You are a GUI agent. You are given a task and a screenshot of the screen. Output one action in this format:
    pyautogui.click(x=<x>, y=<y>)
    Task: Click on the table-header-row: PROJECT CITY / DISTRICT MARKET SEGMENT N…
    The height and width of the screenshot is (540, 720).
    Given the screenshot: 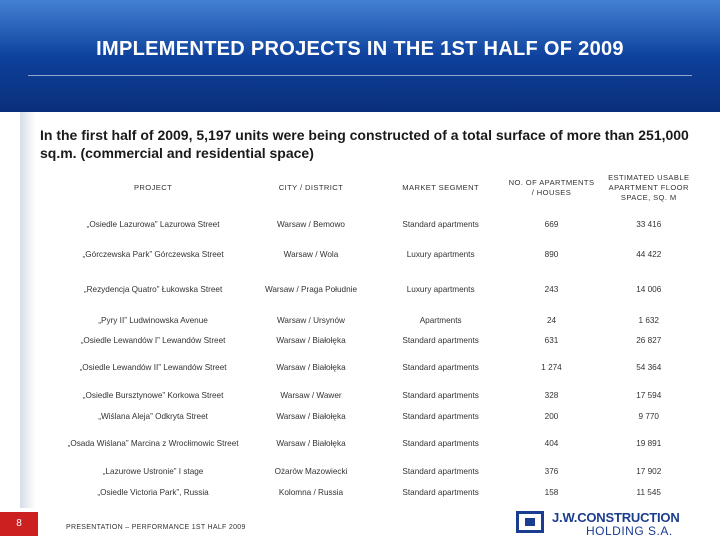 What is the action you would take?
    pyautogui.click(x=380, y=188)
    